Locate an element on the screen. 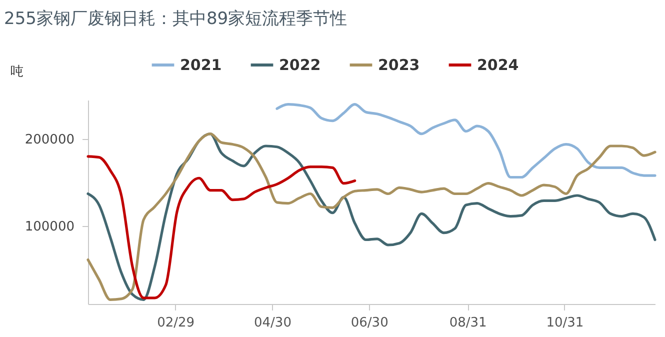 This screenshot has width=665, height=337. legend-label: 2023 is located at coordinates (399, 65).